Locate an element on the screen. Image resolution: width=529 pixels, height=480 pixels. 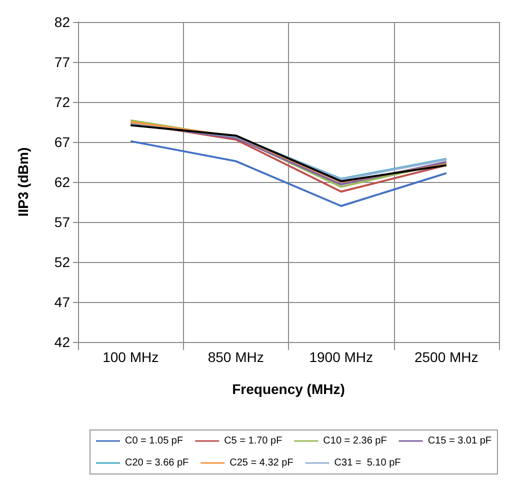
y-tick-label: 72 is located at coordinates (62, 102).